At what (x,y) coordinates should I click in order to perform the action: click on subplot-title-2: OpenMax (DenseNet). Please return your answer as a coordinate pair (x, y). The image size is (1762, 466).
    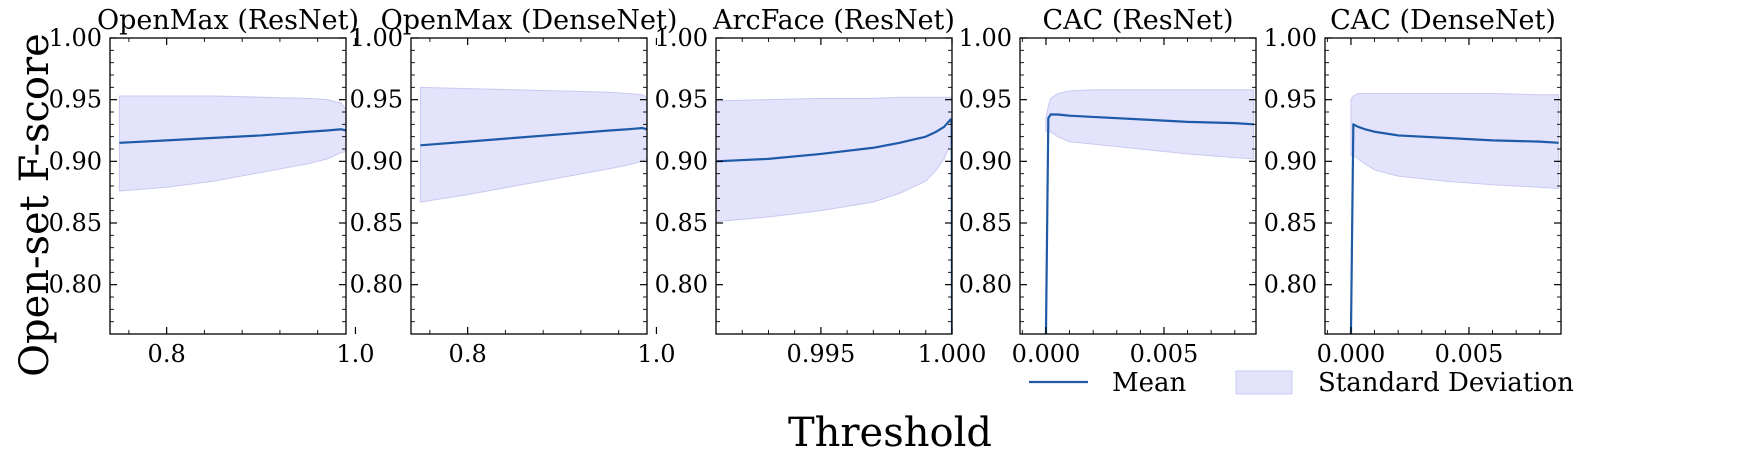
    Looking at the image, I should click on (529, 20).